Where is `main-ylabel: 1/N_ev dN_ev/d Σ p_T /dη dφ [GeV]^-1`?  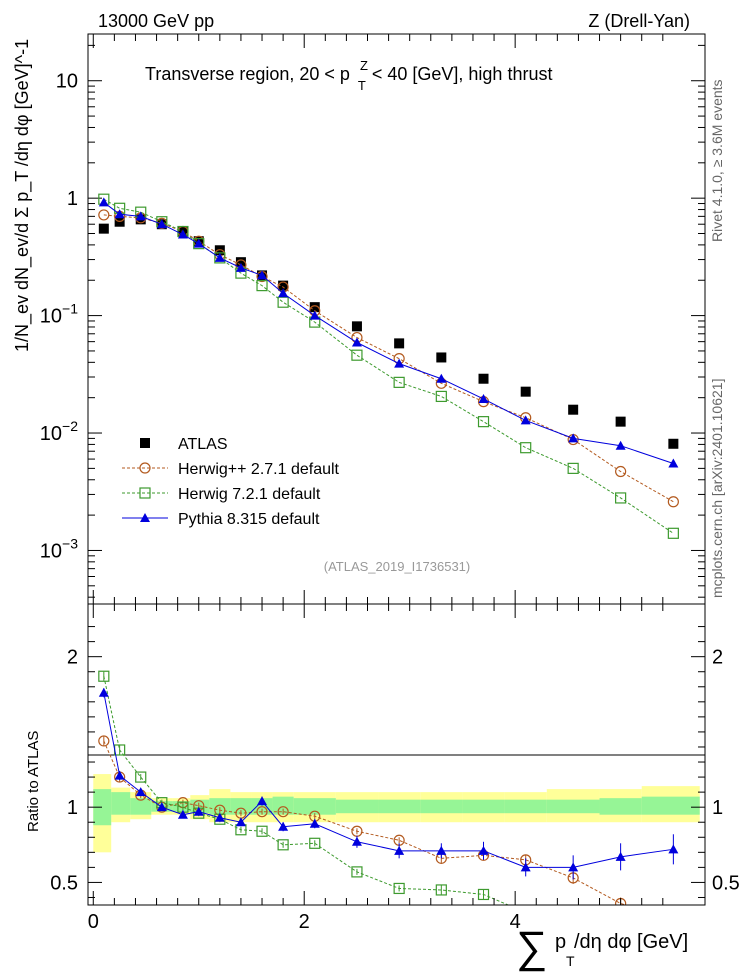
main-ylabel: 1/N_ev dN_ev/d Σ p_T /dη dφ [GeV]^-1 is located at coordinates (22, 195).